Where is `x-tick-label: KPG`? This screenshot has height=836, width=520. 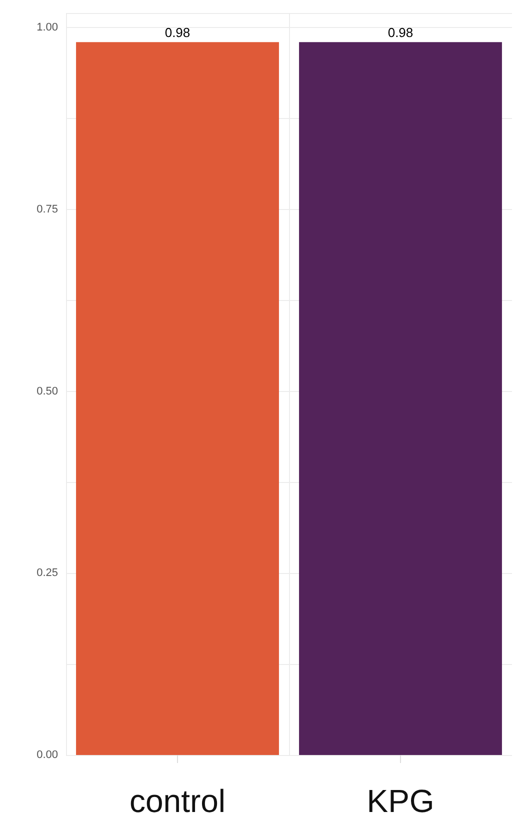
x-tick-label: KPG is located at coordinates (400, 801).